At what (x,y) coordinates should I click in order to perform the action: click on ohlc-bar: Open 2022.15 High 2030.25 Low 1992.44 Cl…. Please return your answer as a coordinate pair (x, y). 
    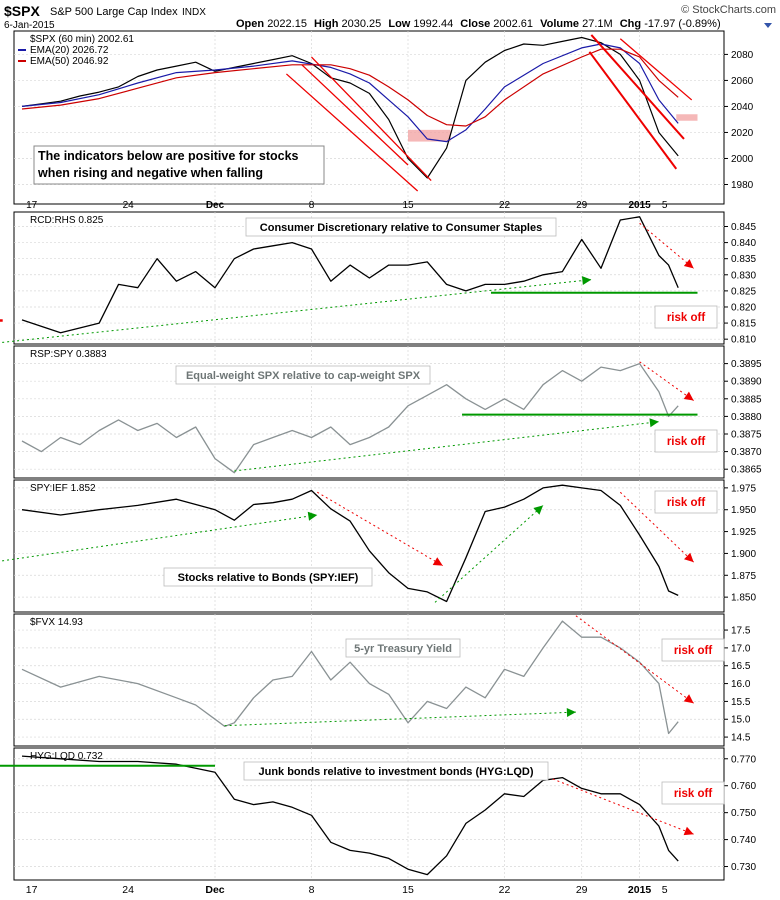
    Looking at the image, I should click on (478, 24).